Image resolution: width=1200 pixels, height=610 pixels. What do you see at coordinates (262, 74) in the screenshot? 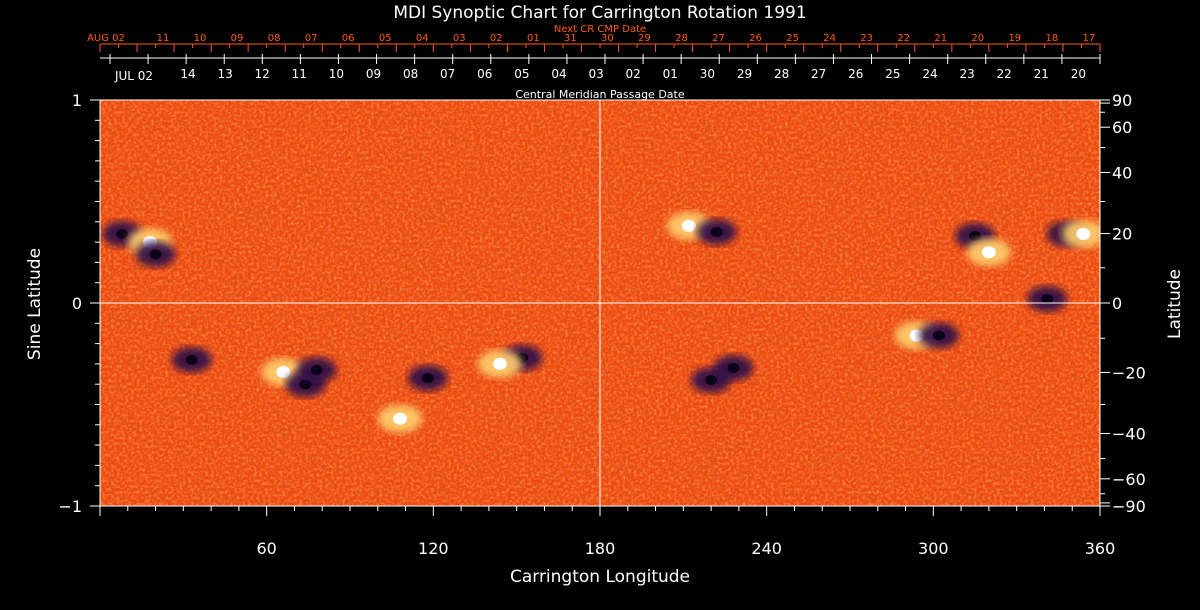
I see `cmp-tick-label: 12` at bounding box center [262, 74].